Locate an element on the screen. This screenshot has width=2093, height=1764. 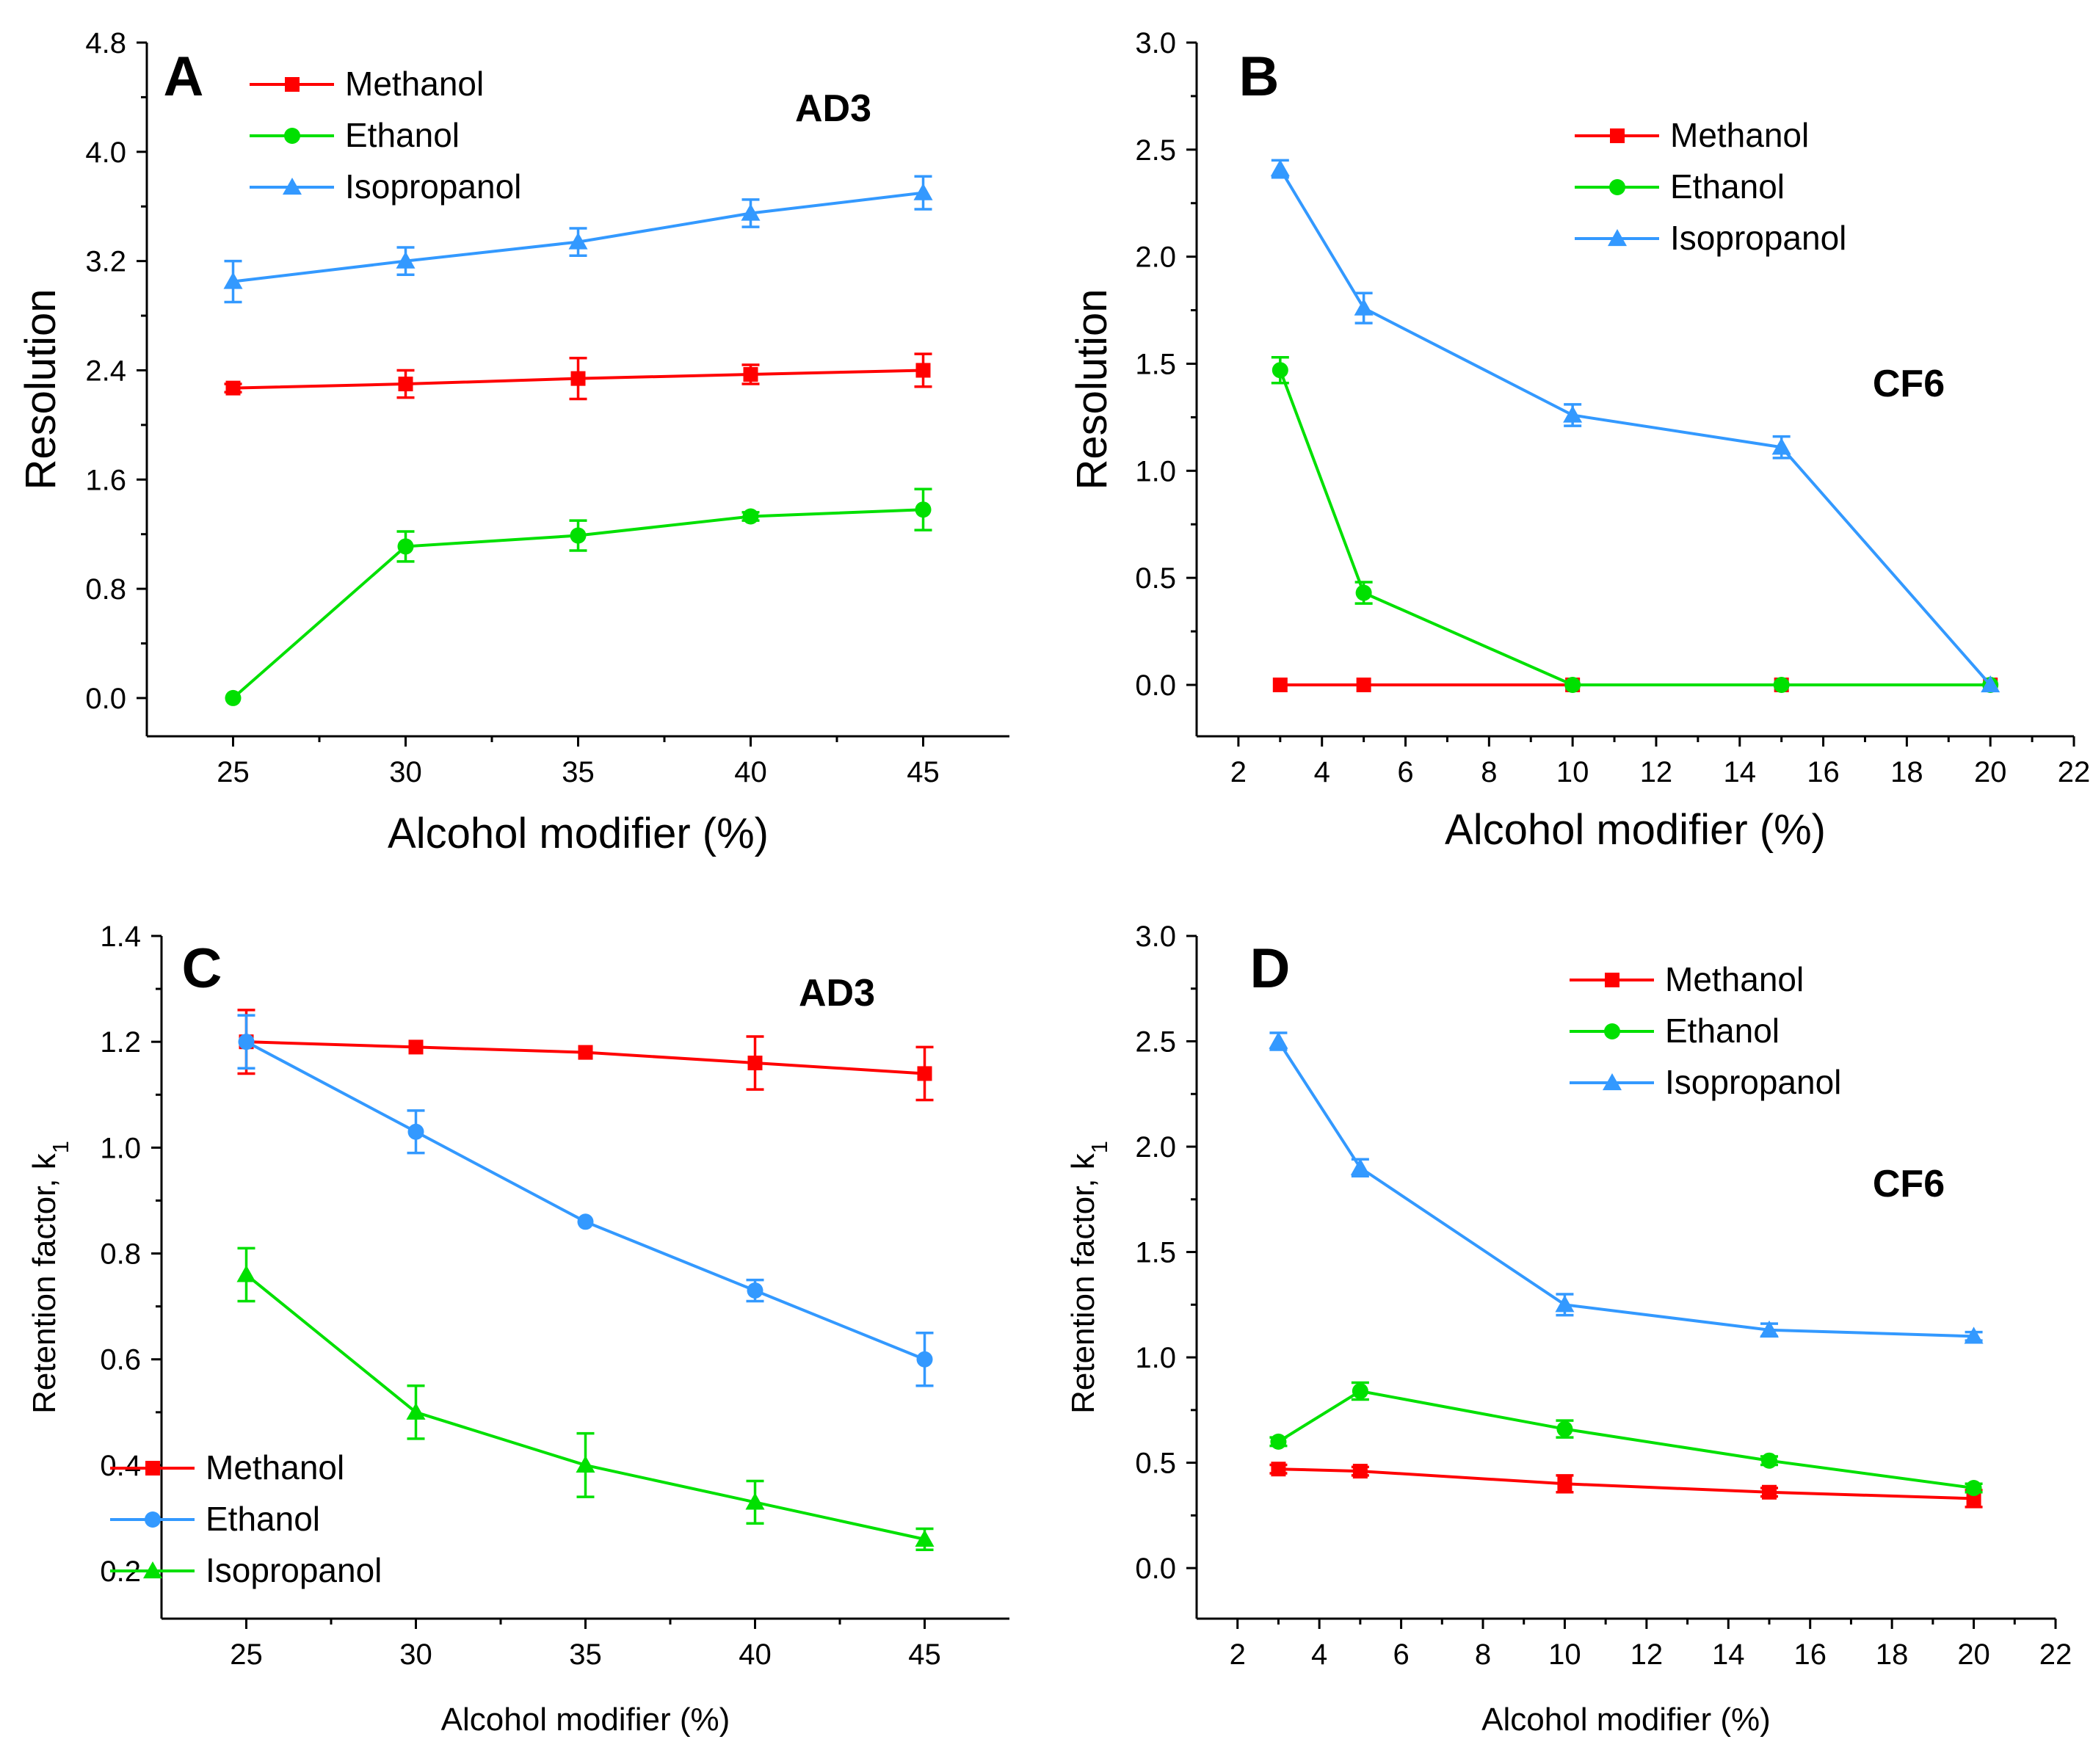
x-tick-label: 2 is located at coordinates (1238, 772).